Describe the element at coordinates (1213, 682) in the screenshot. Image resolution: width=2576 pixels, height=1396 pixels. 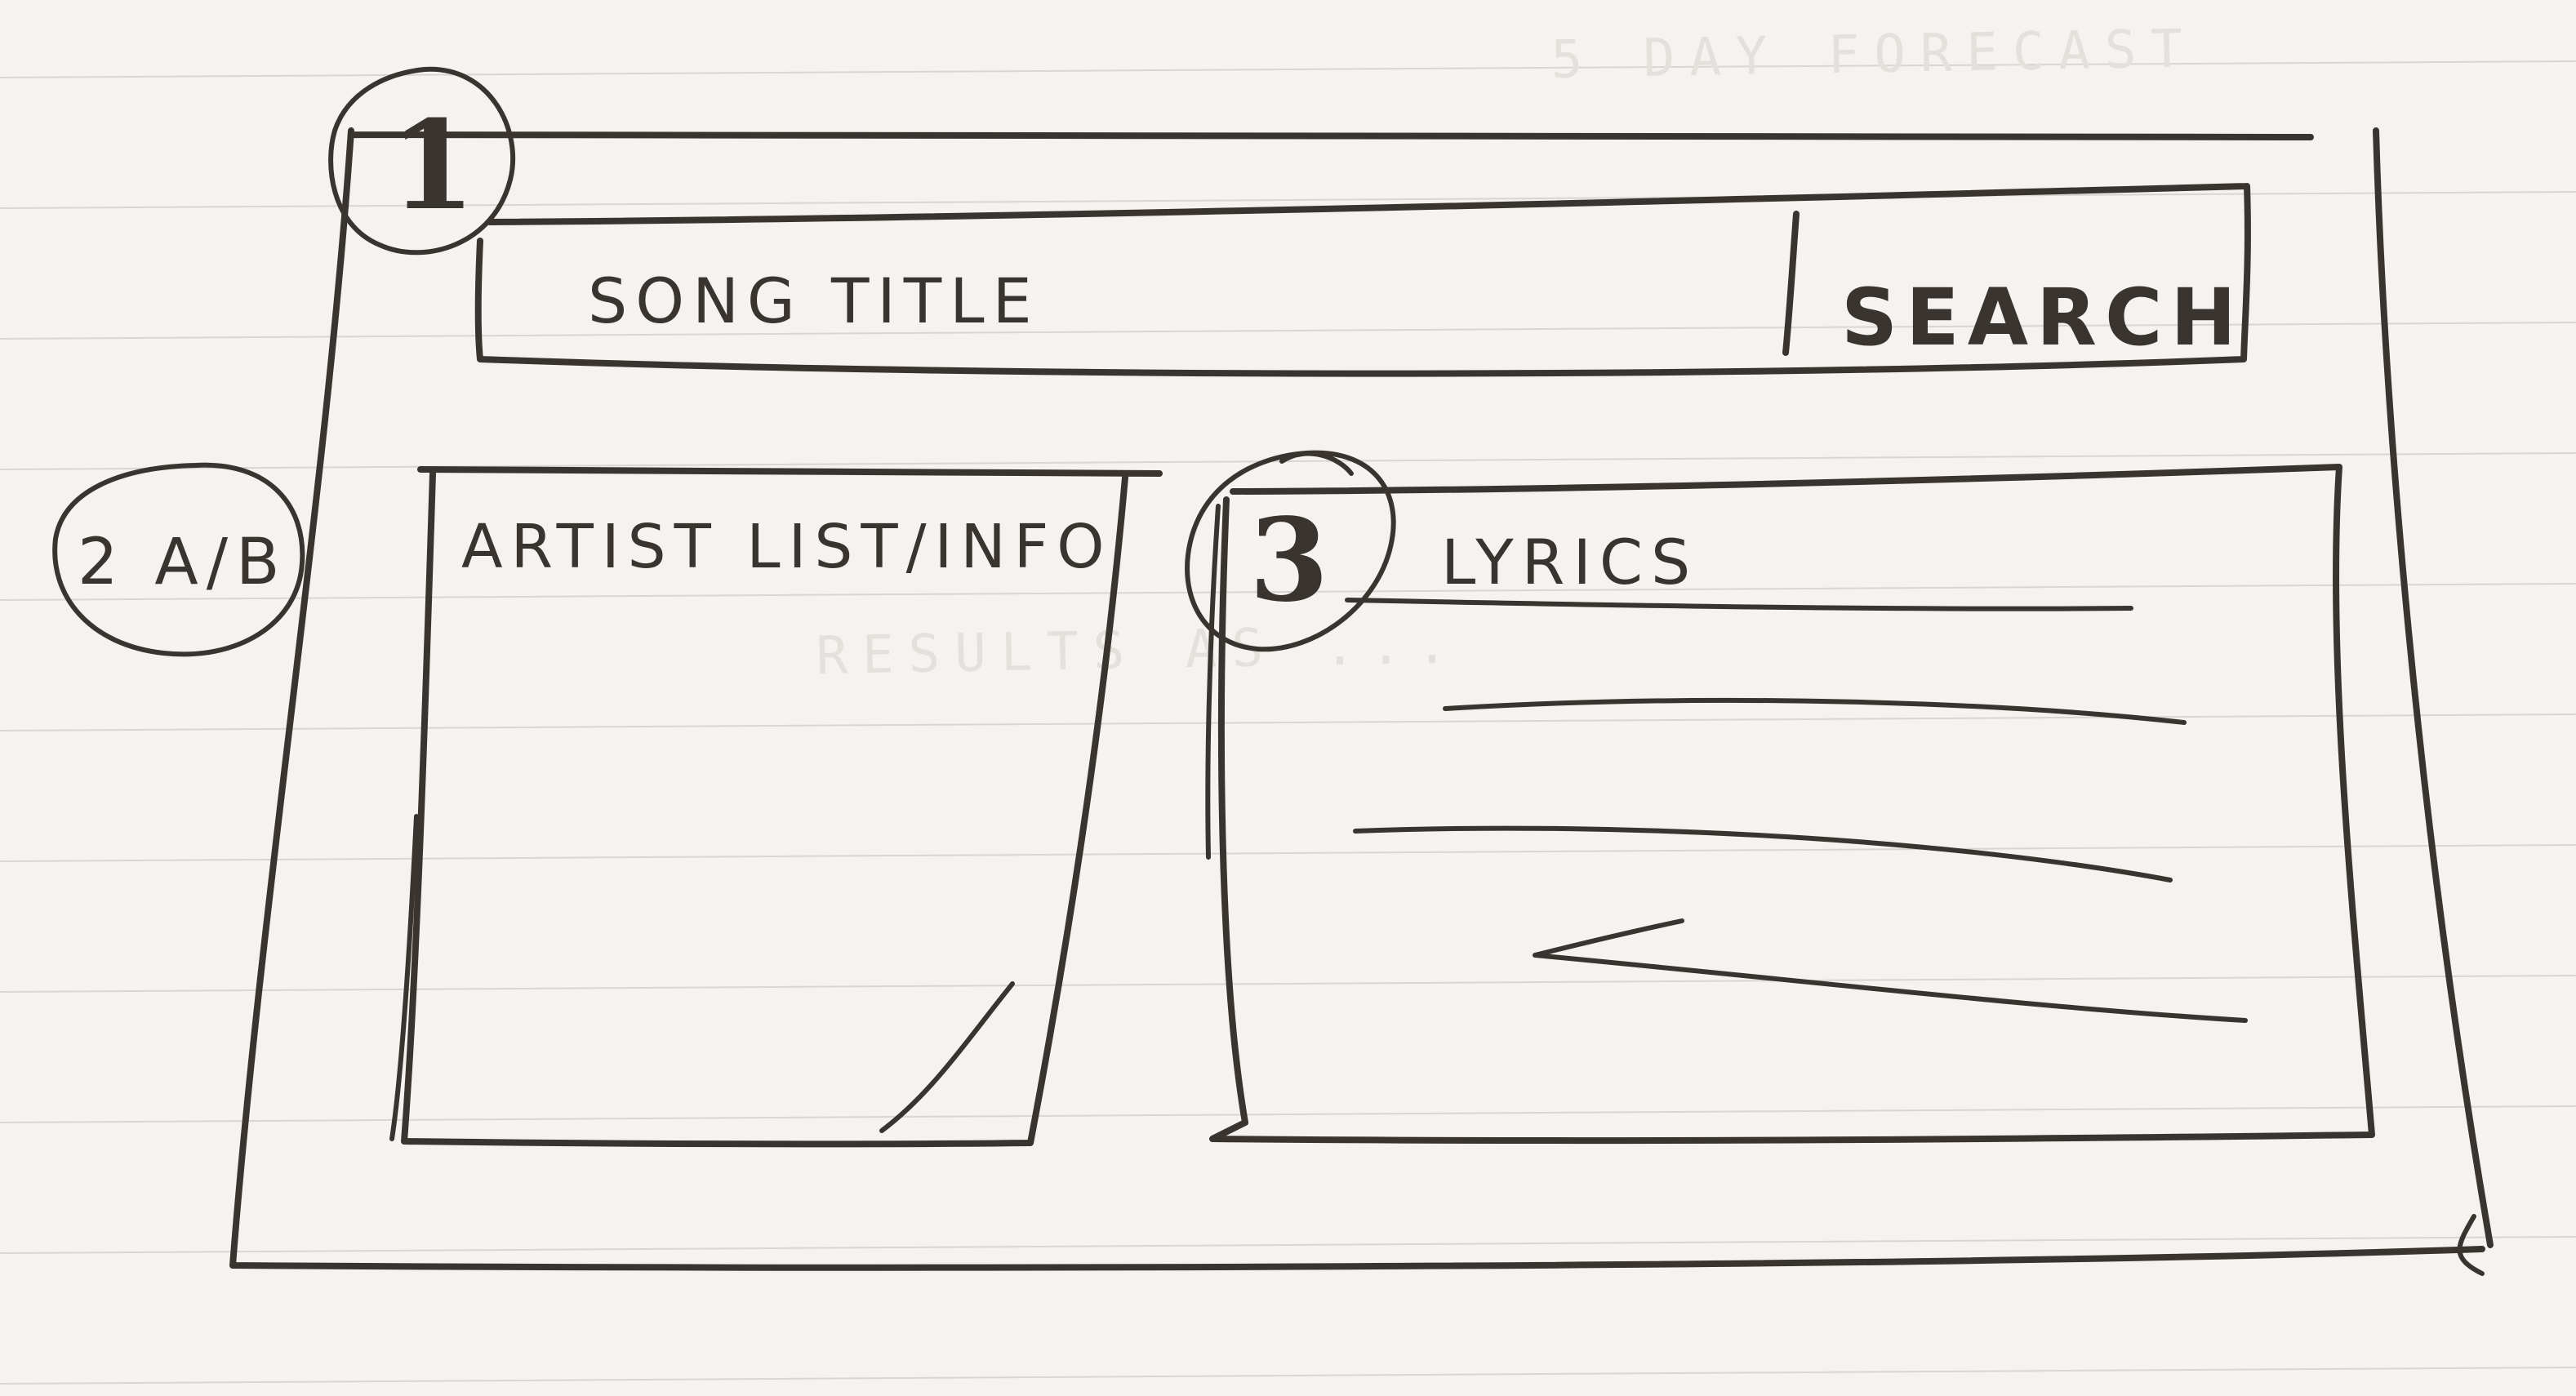
I see `lyrics-panel-left-double-line` at that location.